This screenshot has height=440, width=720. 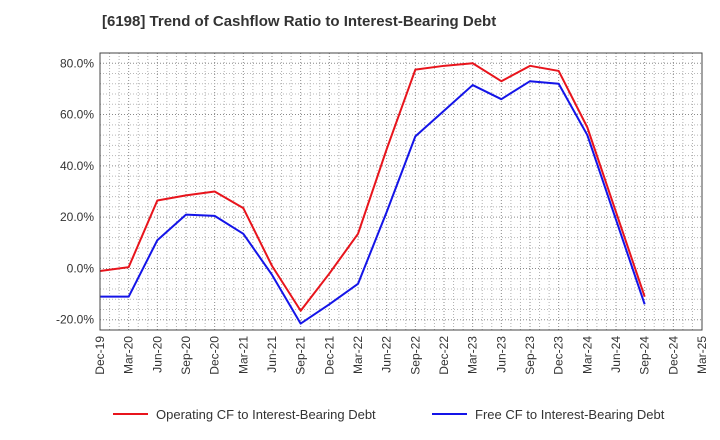 I want to click on x-tick-label: Jun-20, so click(x=157, y=354).